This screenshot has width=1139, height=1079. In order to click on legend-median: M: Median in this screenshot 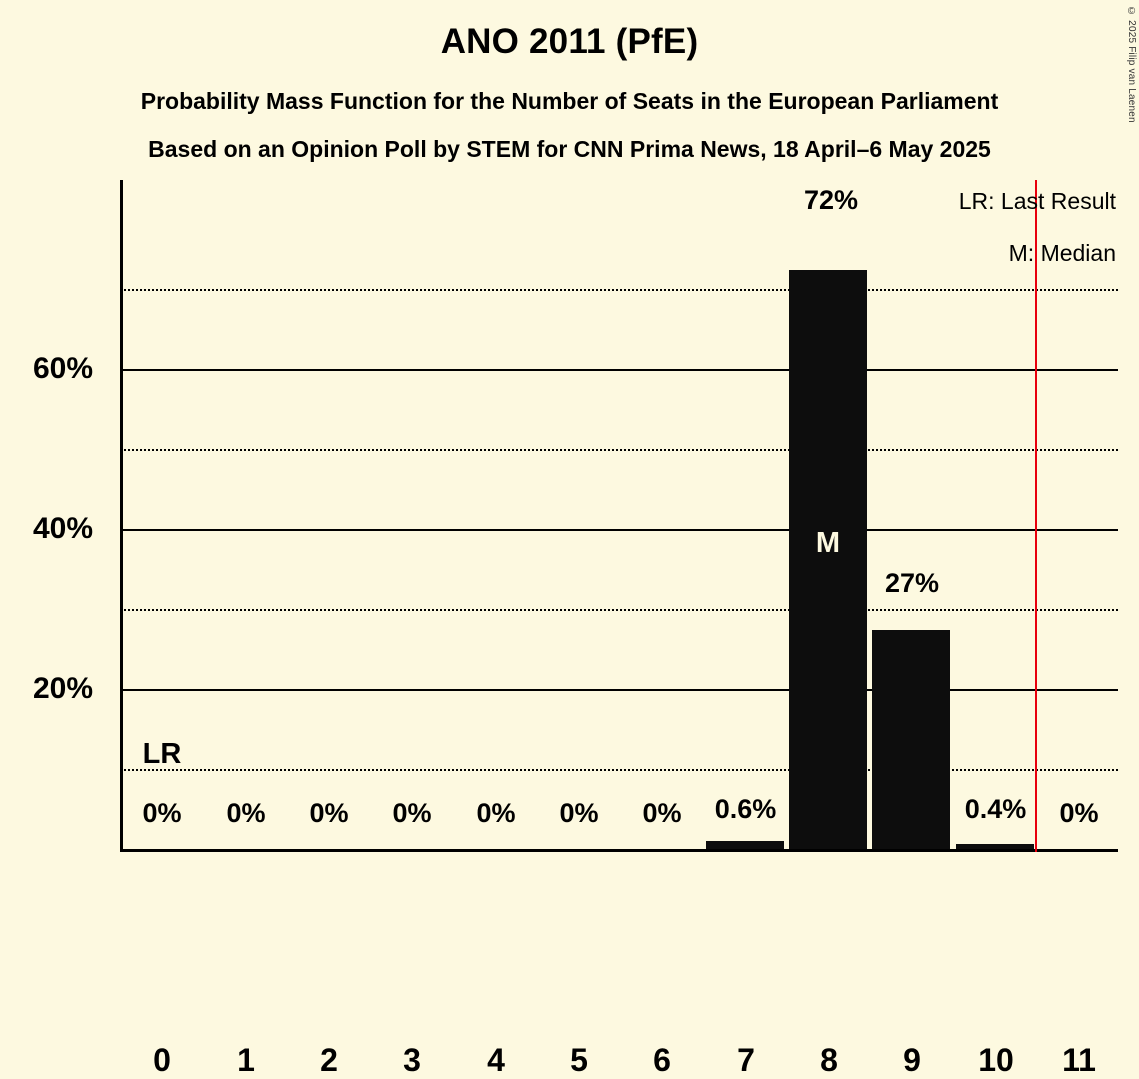, I will do `click(1062, 253)`.